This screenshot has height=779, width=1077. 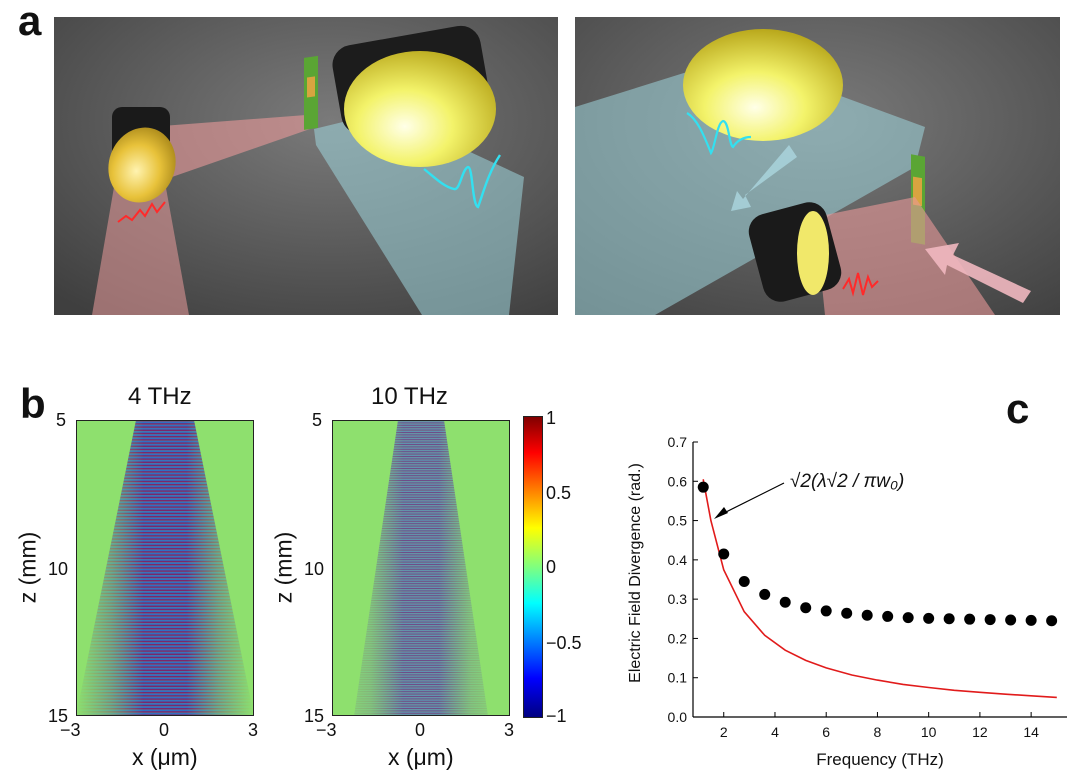 What do you see at coordinates (140, 246) in the screenshot?
I see `pump-beam` at bounding box center [140, 246].